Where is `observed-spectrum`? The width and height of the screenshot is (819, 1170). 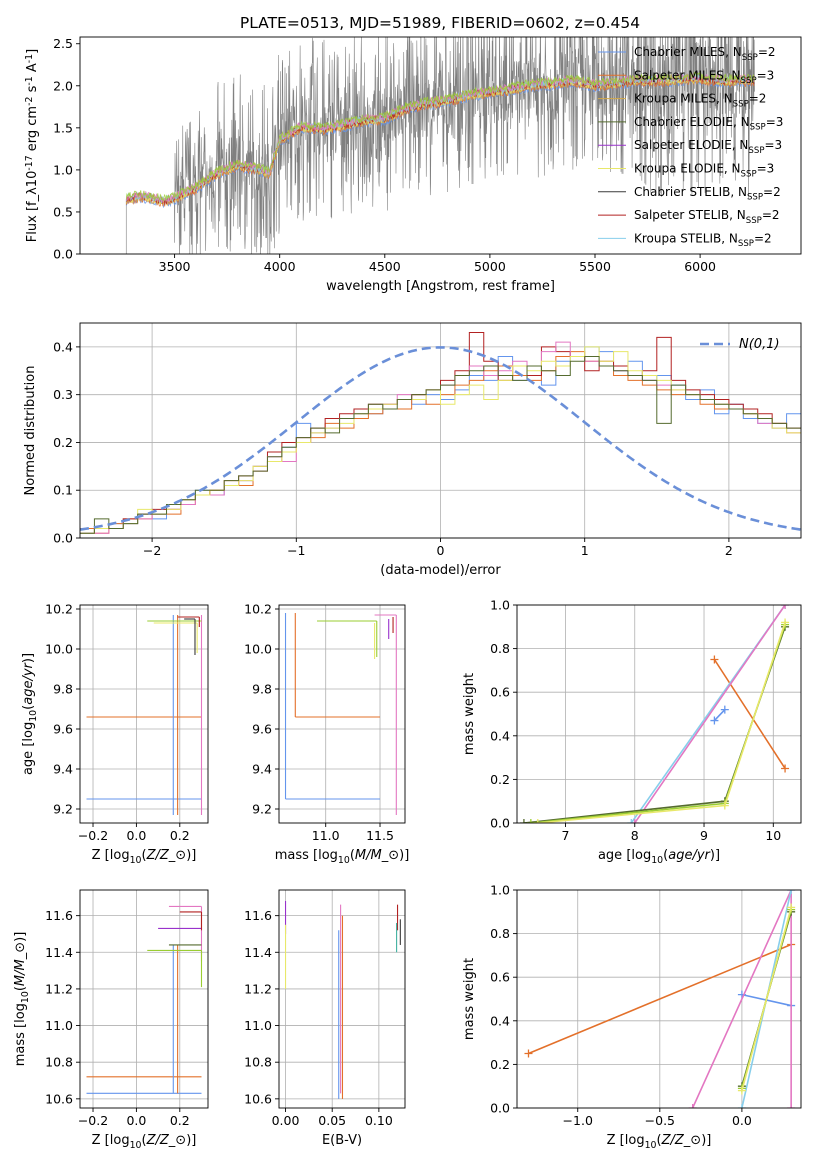
observed-spectrum is located at coordinates (440, 145).